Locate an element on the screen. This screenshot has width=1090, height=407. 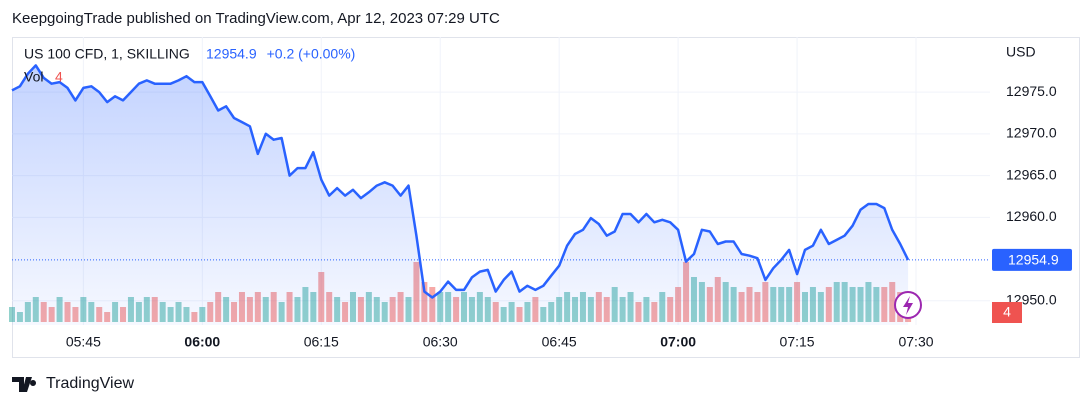
x-tick-label: 06:15 is located at coordinates (321, 342).